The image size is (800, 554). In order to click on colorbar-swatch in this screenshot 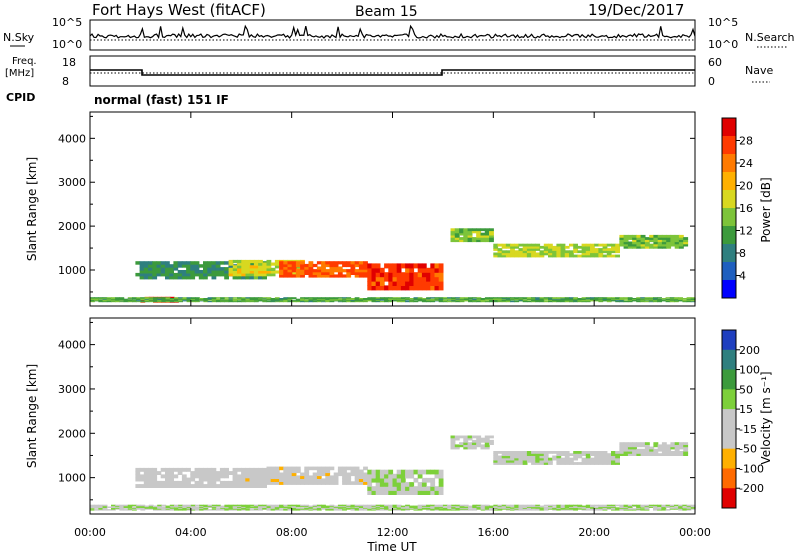, I will do `click(729, 145)`.